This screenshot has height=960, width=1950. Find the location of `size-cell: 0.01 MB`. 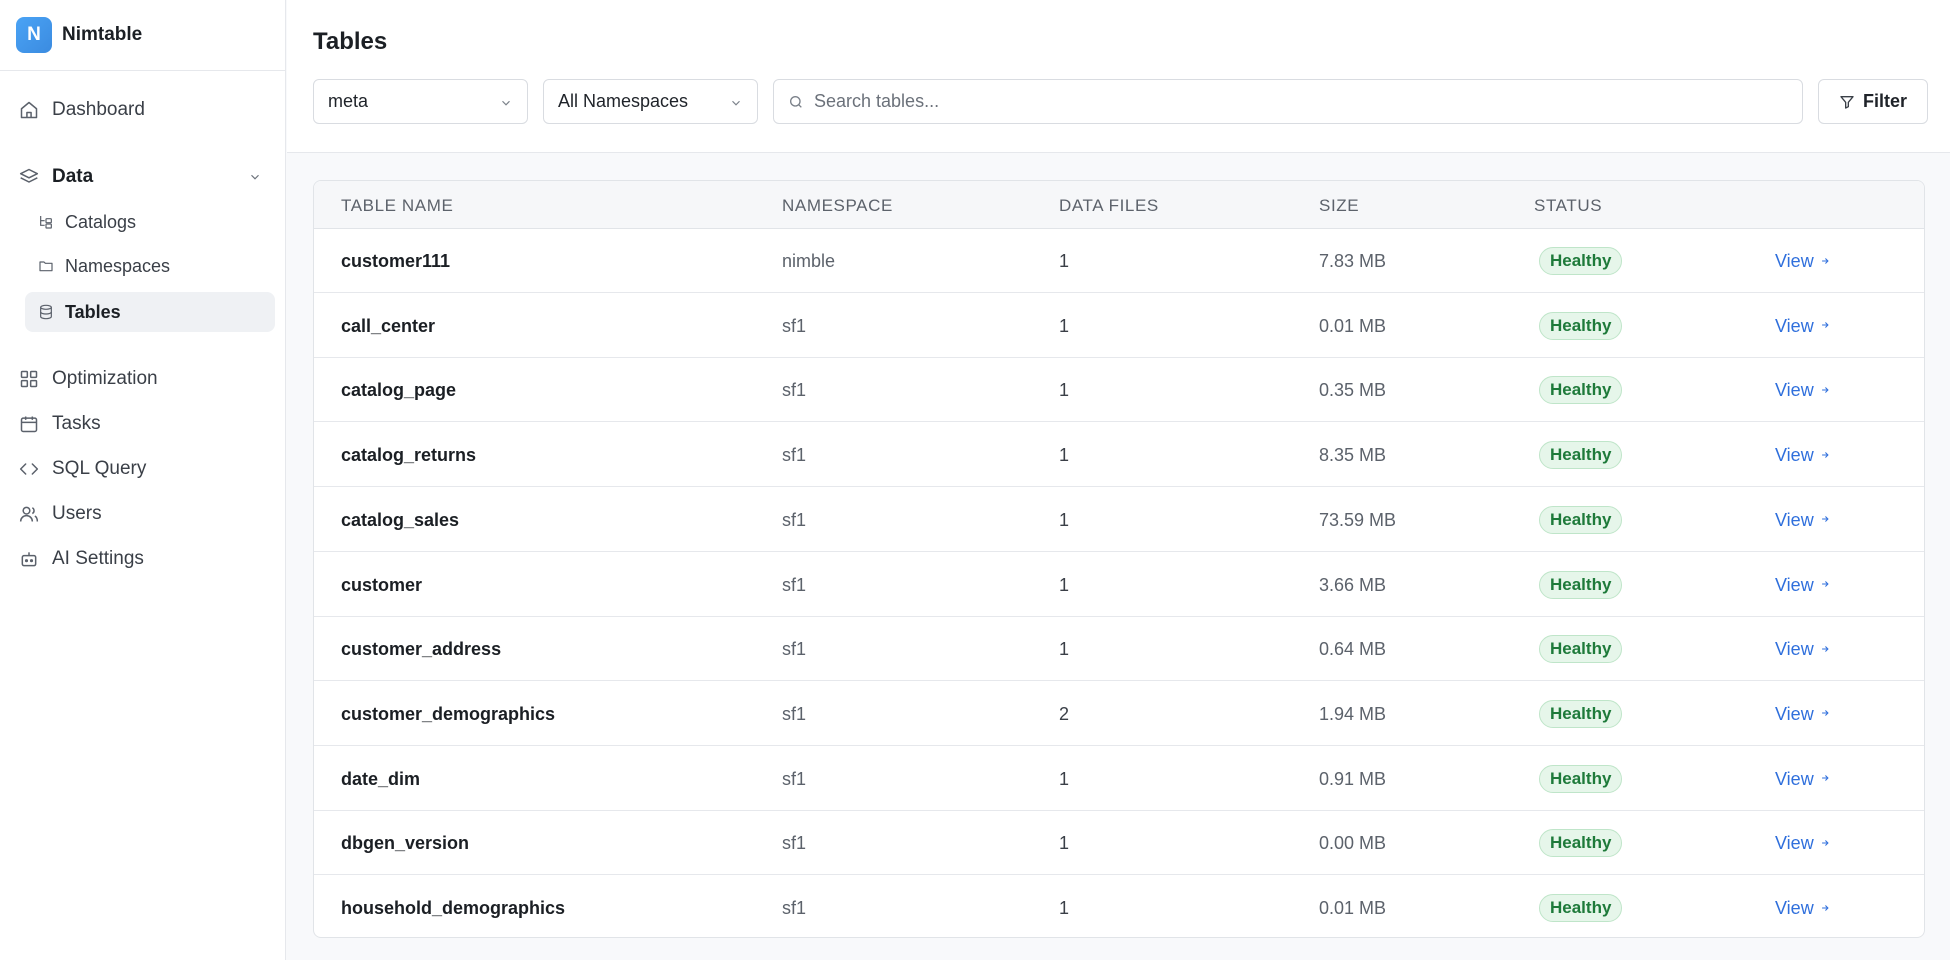

size-cell: 0.01 MB is located at coordinates (1353, 325).